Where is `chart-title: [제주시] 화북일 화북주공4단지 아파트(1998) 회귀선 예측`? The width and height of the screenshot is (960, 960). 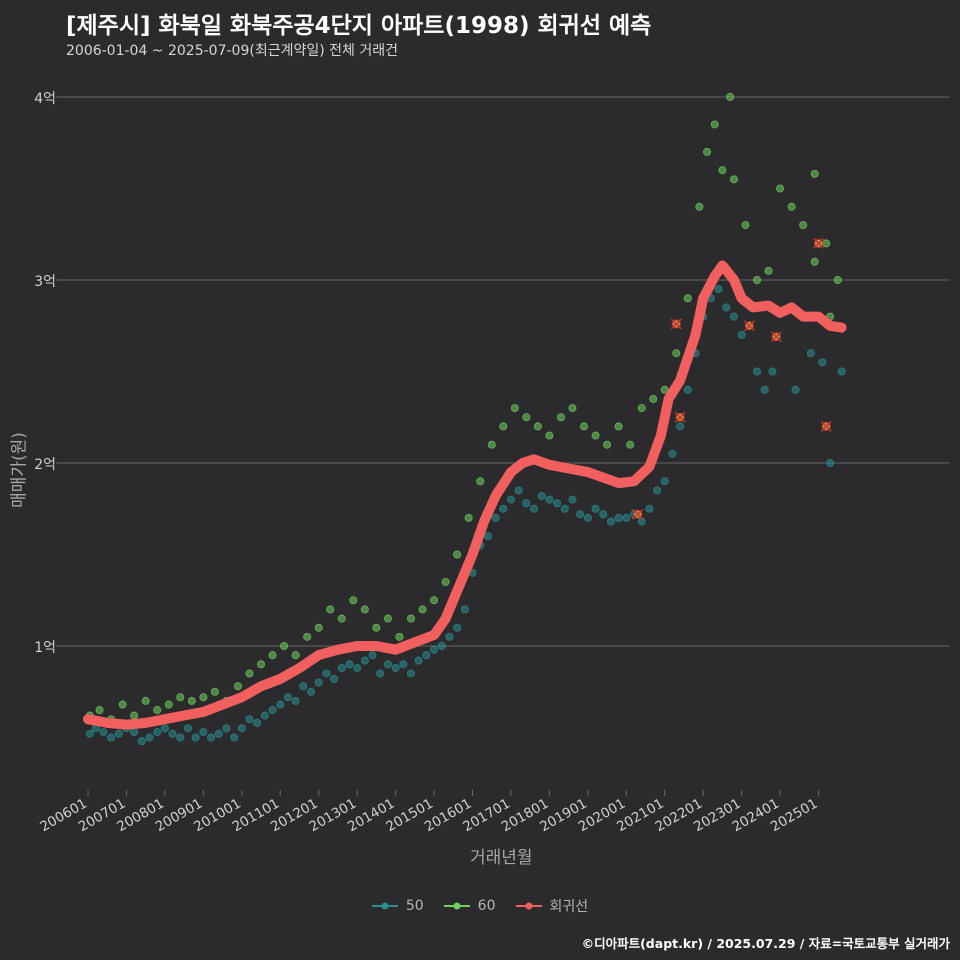
chart-title: [제주시] 화북일 화북주공4단지 아파트(1998) 회귀선 예측 is located at coordinates (359, 26).